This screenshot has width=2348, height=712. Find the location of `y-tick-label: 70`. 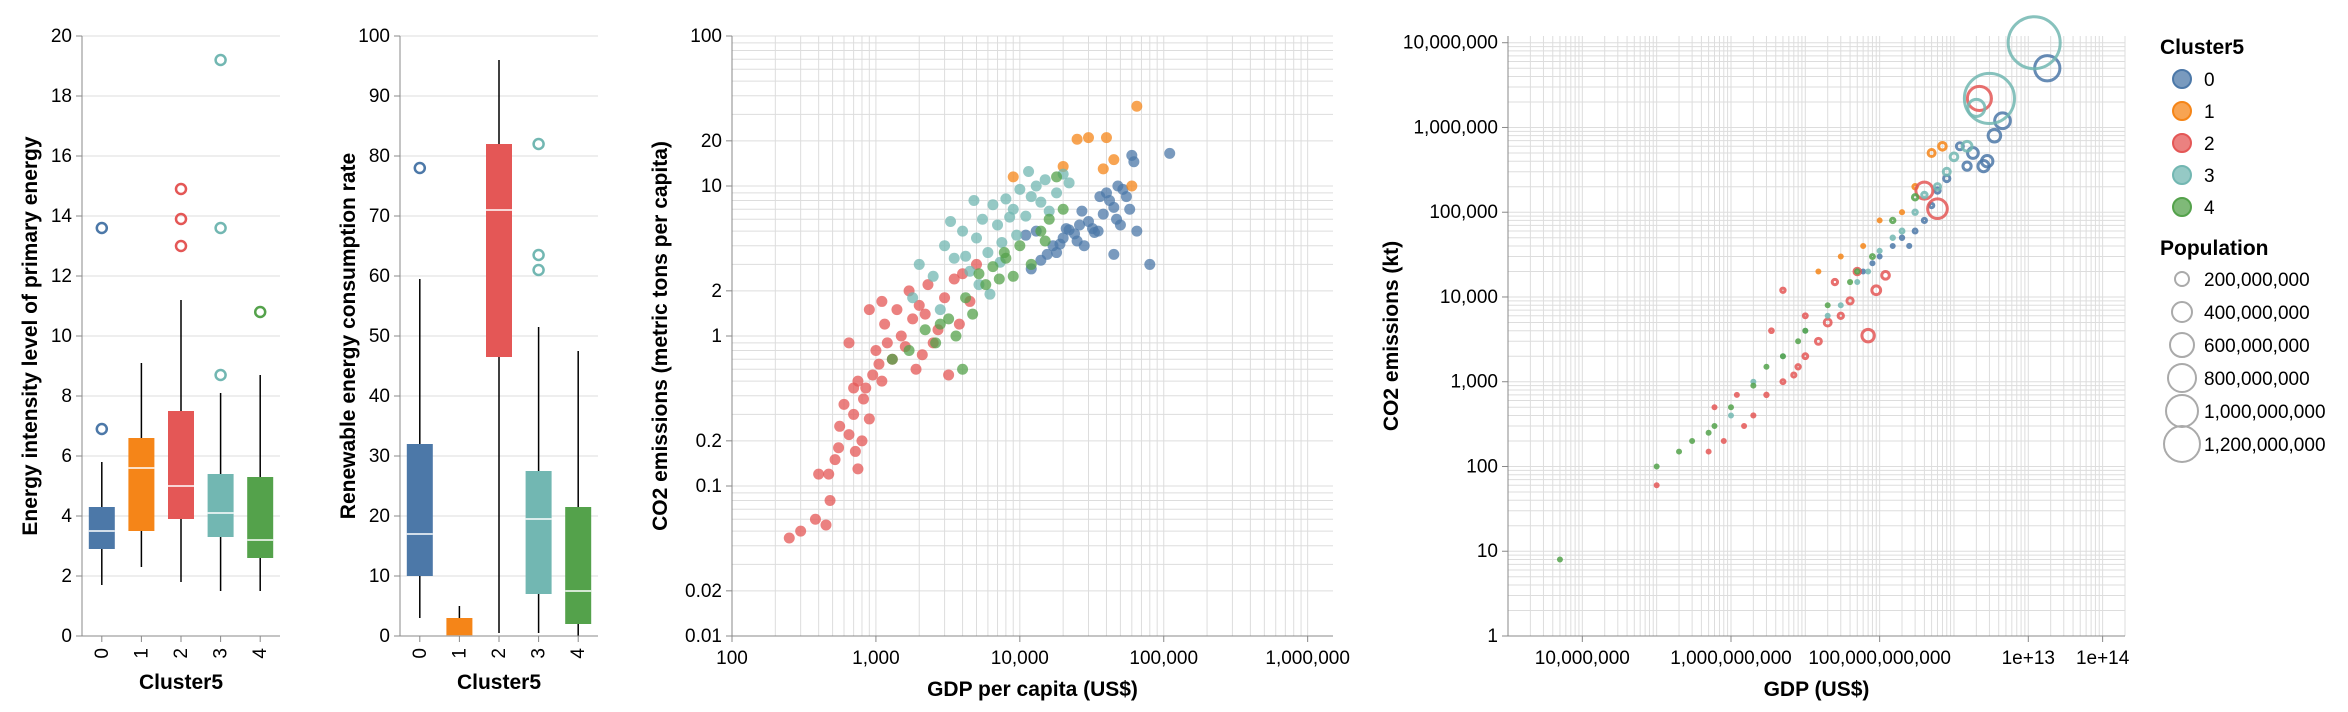

y-tick-label: 70 is located at coordinates (379, 216).